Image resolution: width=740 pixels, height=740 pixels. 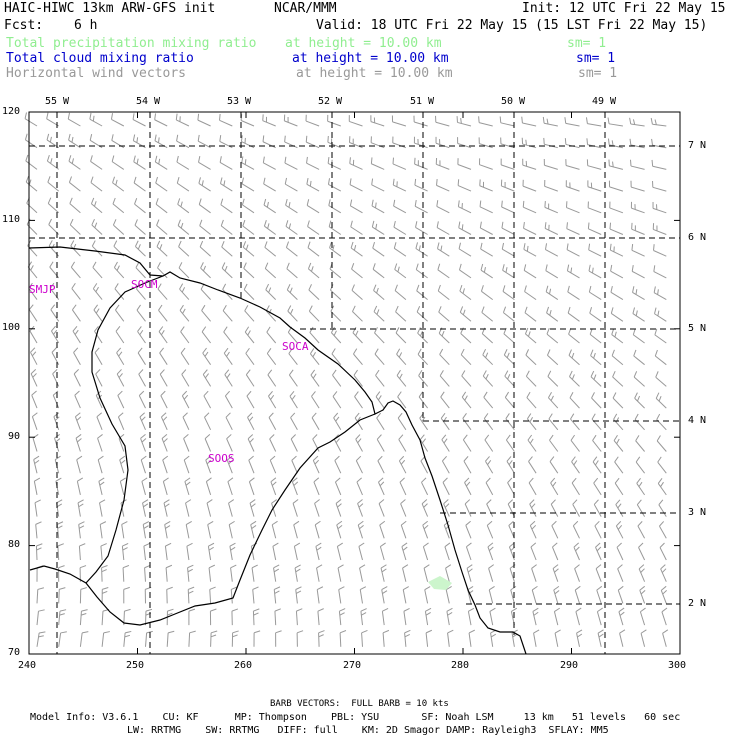 What do you see at coordinates (11, 111) in the screenshot?
I see `y-tick-label: 120` at bounding box center [11, 111].